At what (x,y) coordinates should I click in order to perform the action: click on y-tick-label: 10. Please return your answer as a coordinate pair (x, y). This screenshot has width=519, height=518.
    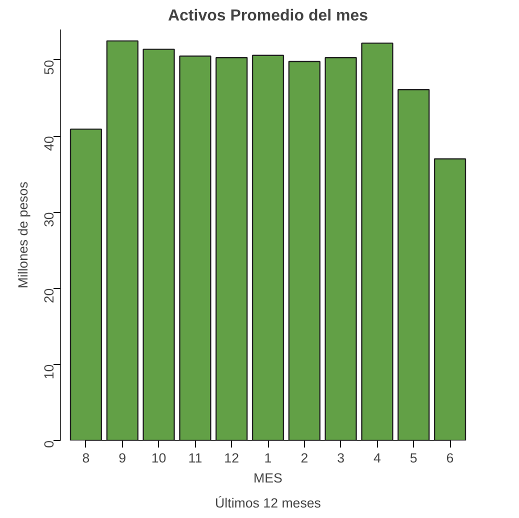
    Looking at the image, I should click on (49, 372).